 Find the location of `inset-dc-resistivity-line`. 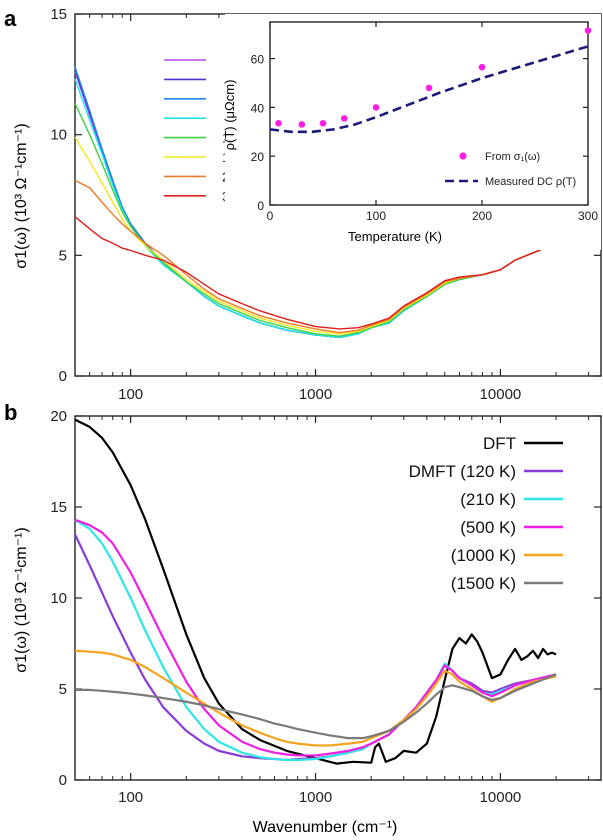

inset-dc-resistivity-line is located at coordinates (429, 89).